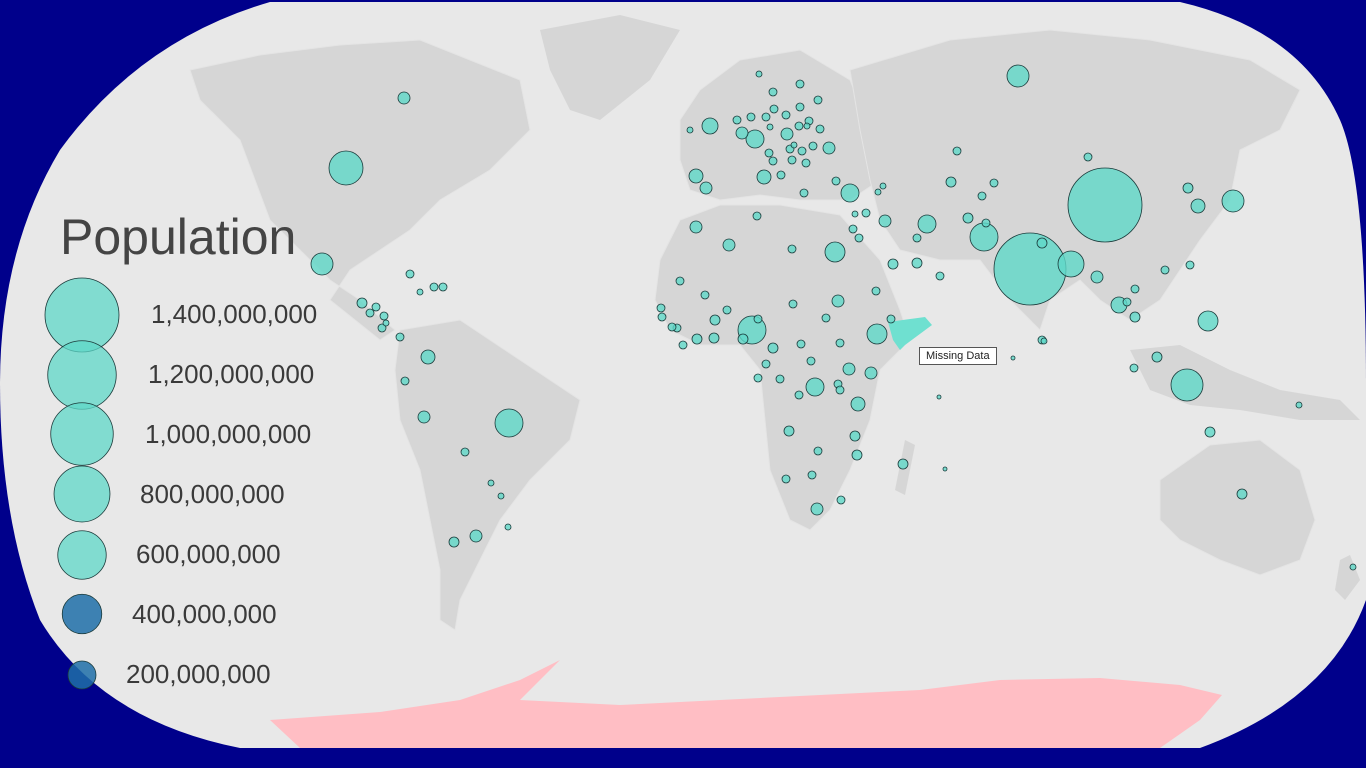  I want to click on land-south-america, so click(487, 475).